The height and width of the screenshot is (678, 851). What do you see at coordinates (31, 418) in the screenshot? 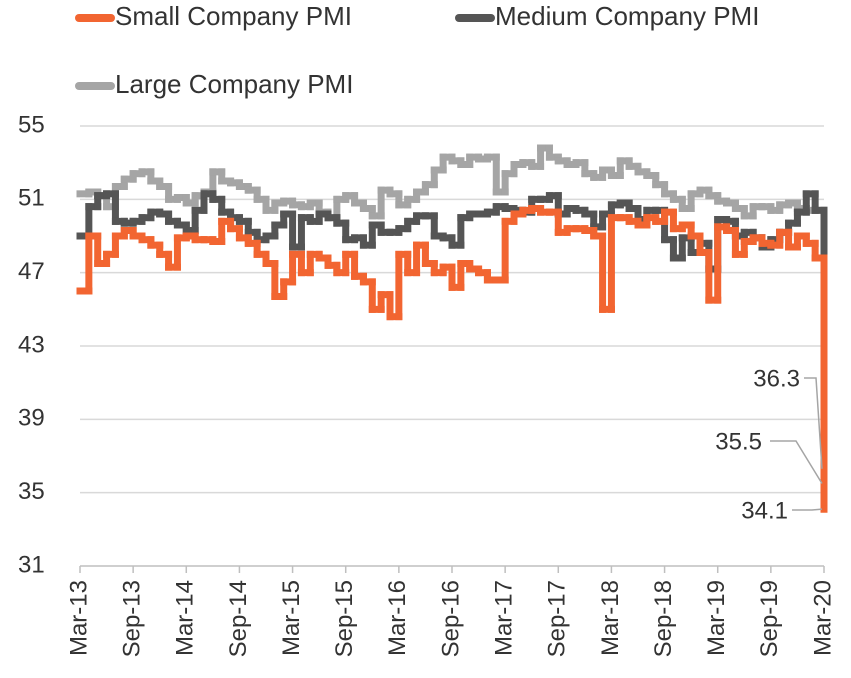
I see `y-tick-label: 39` at bounding box center [31, 418].